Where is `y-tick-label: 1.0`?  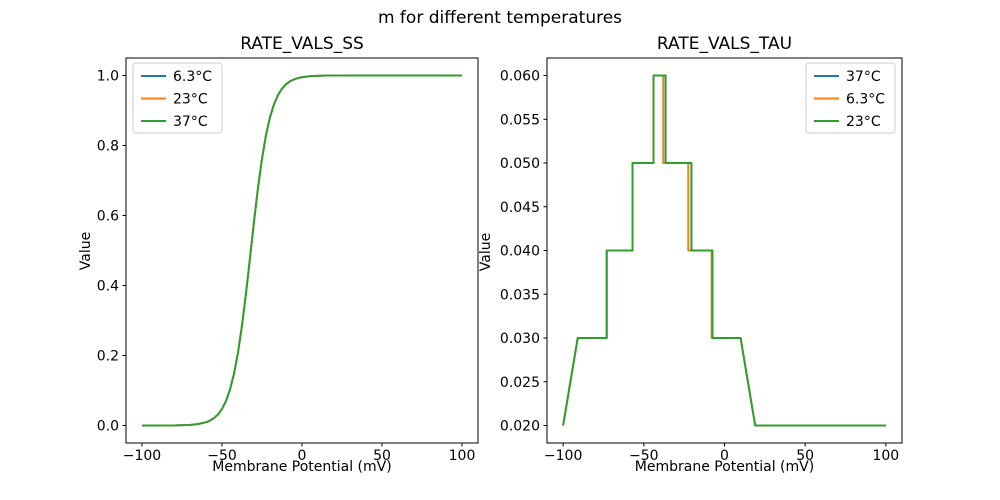
y-tick-label: 1.0 is located at coordinates (108, 77).